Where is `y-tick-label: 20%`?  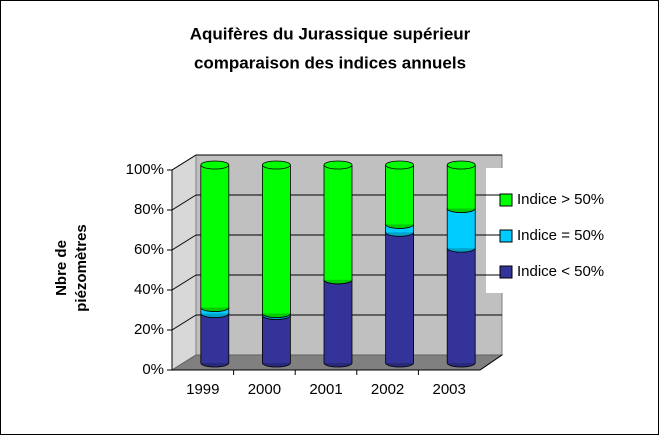
y-tick-label: 20% is located at coordinates (149, 329).